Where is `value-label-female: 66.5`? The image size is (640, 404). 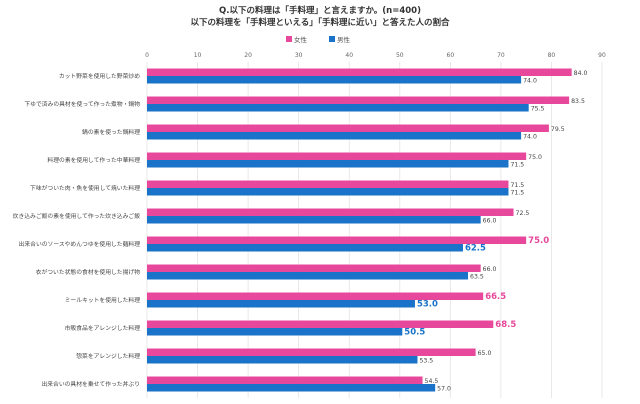 value-label-female: 66.5 is located at coordinates (495, 297).